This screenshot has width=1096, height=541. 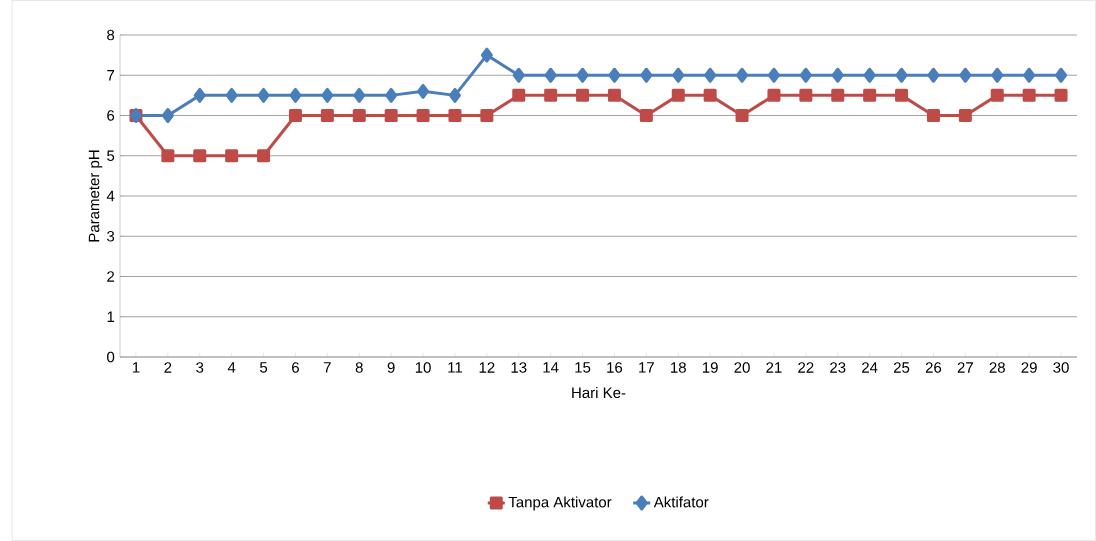 I want to click on x-tick-label: 13, so click(x=519, y=367).